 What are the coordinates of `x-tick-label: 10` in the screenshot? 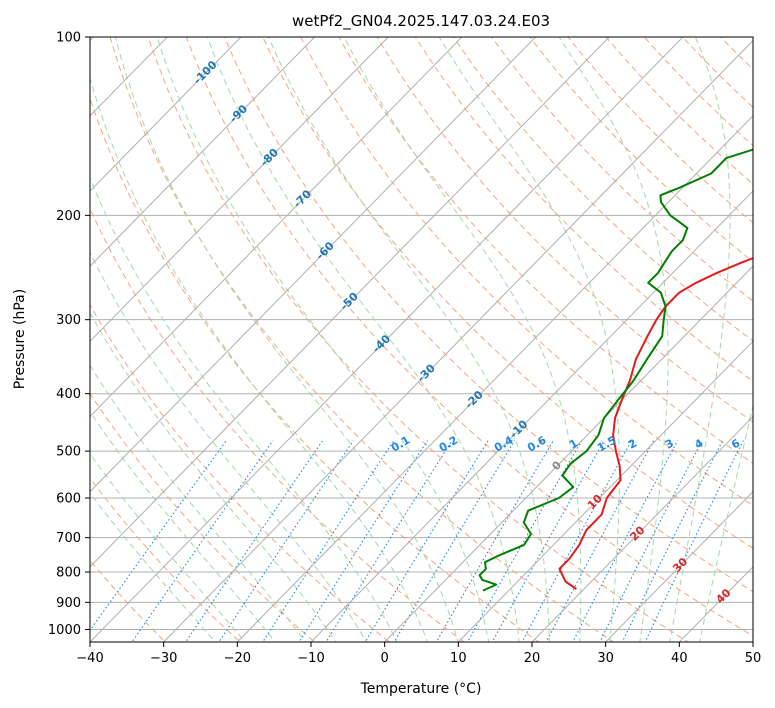 It's located at (458, 658).